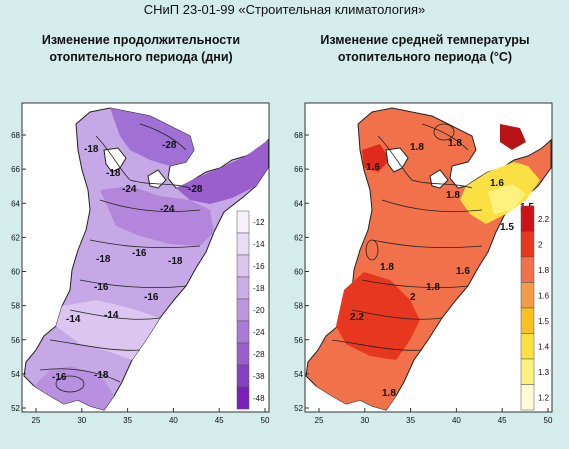 This screenshot has width=569, height=449. I want to click on right-map-y-ticks: 68 66 64 62 60 58 56 54 52, so click(301, 272).